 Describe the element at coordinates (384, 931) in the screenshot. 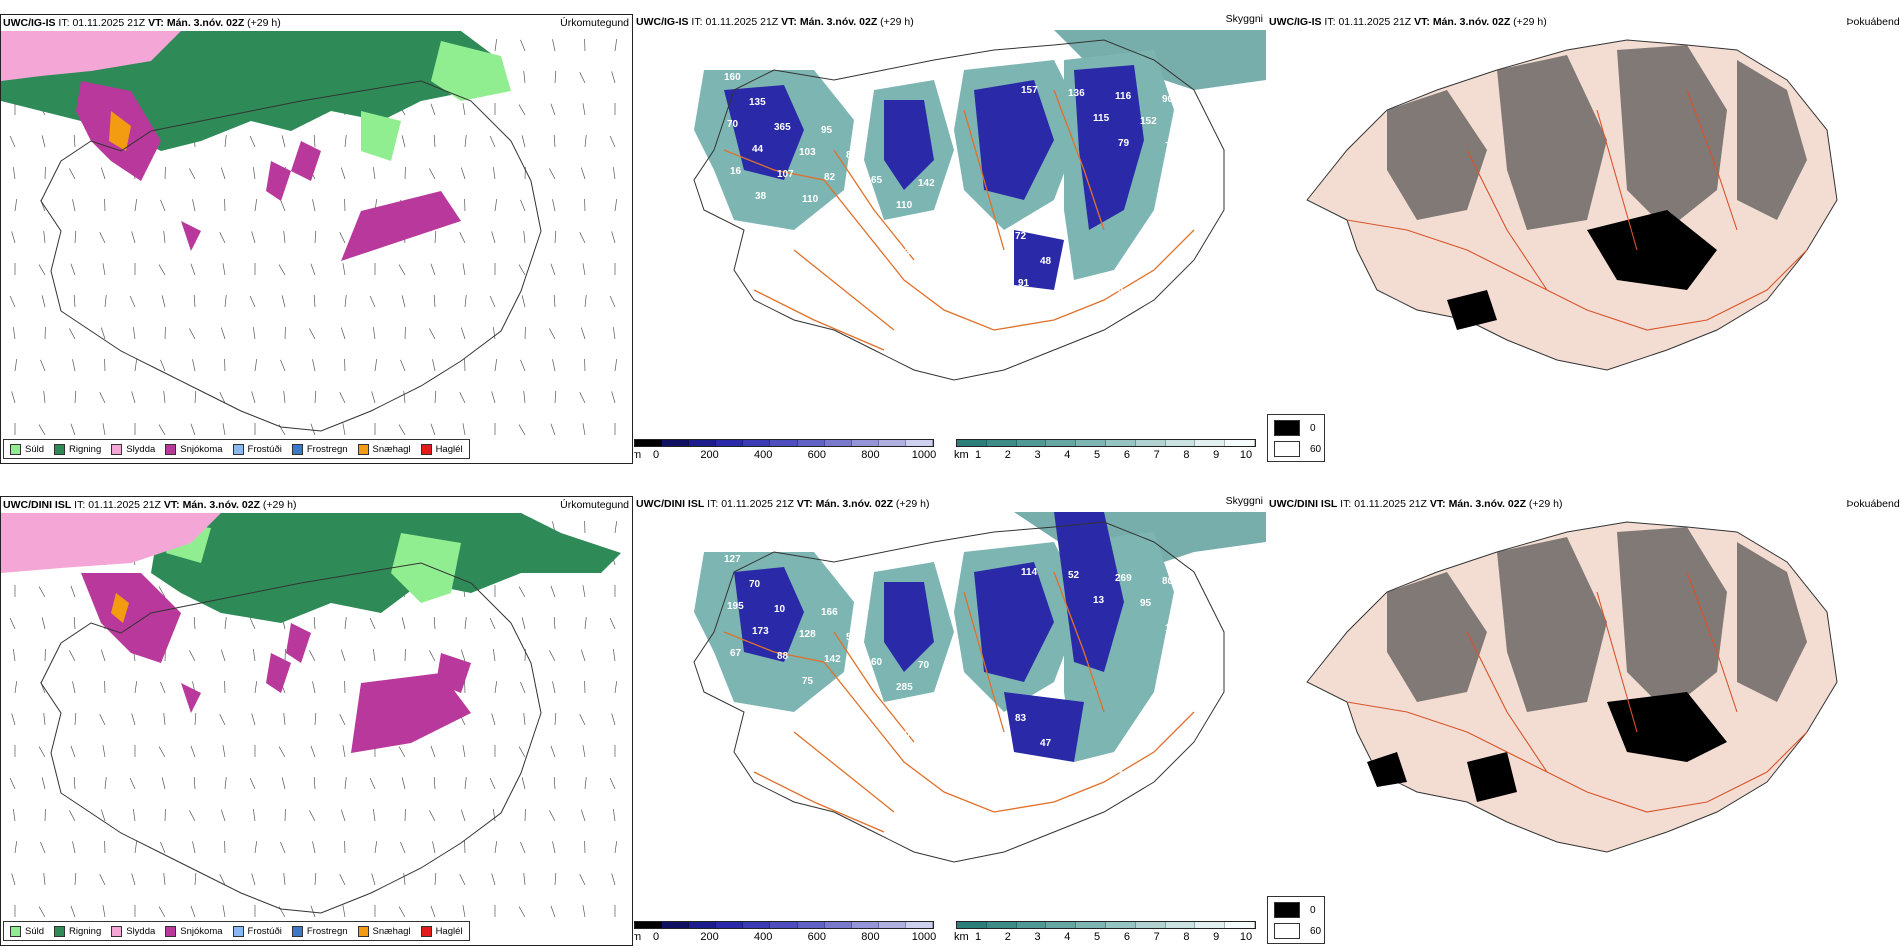

I see `legend-item-6: Snæhagl` at that location.